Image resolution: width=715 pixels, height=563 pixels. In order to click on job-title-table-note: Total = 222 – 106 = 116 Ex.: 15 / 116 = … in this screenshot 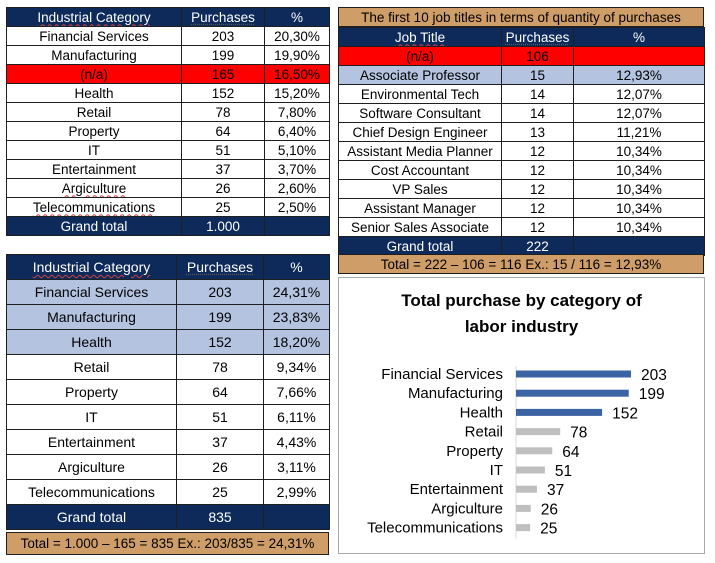, I will do `click(521, 264)`.